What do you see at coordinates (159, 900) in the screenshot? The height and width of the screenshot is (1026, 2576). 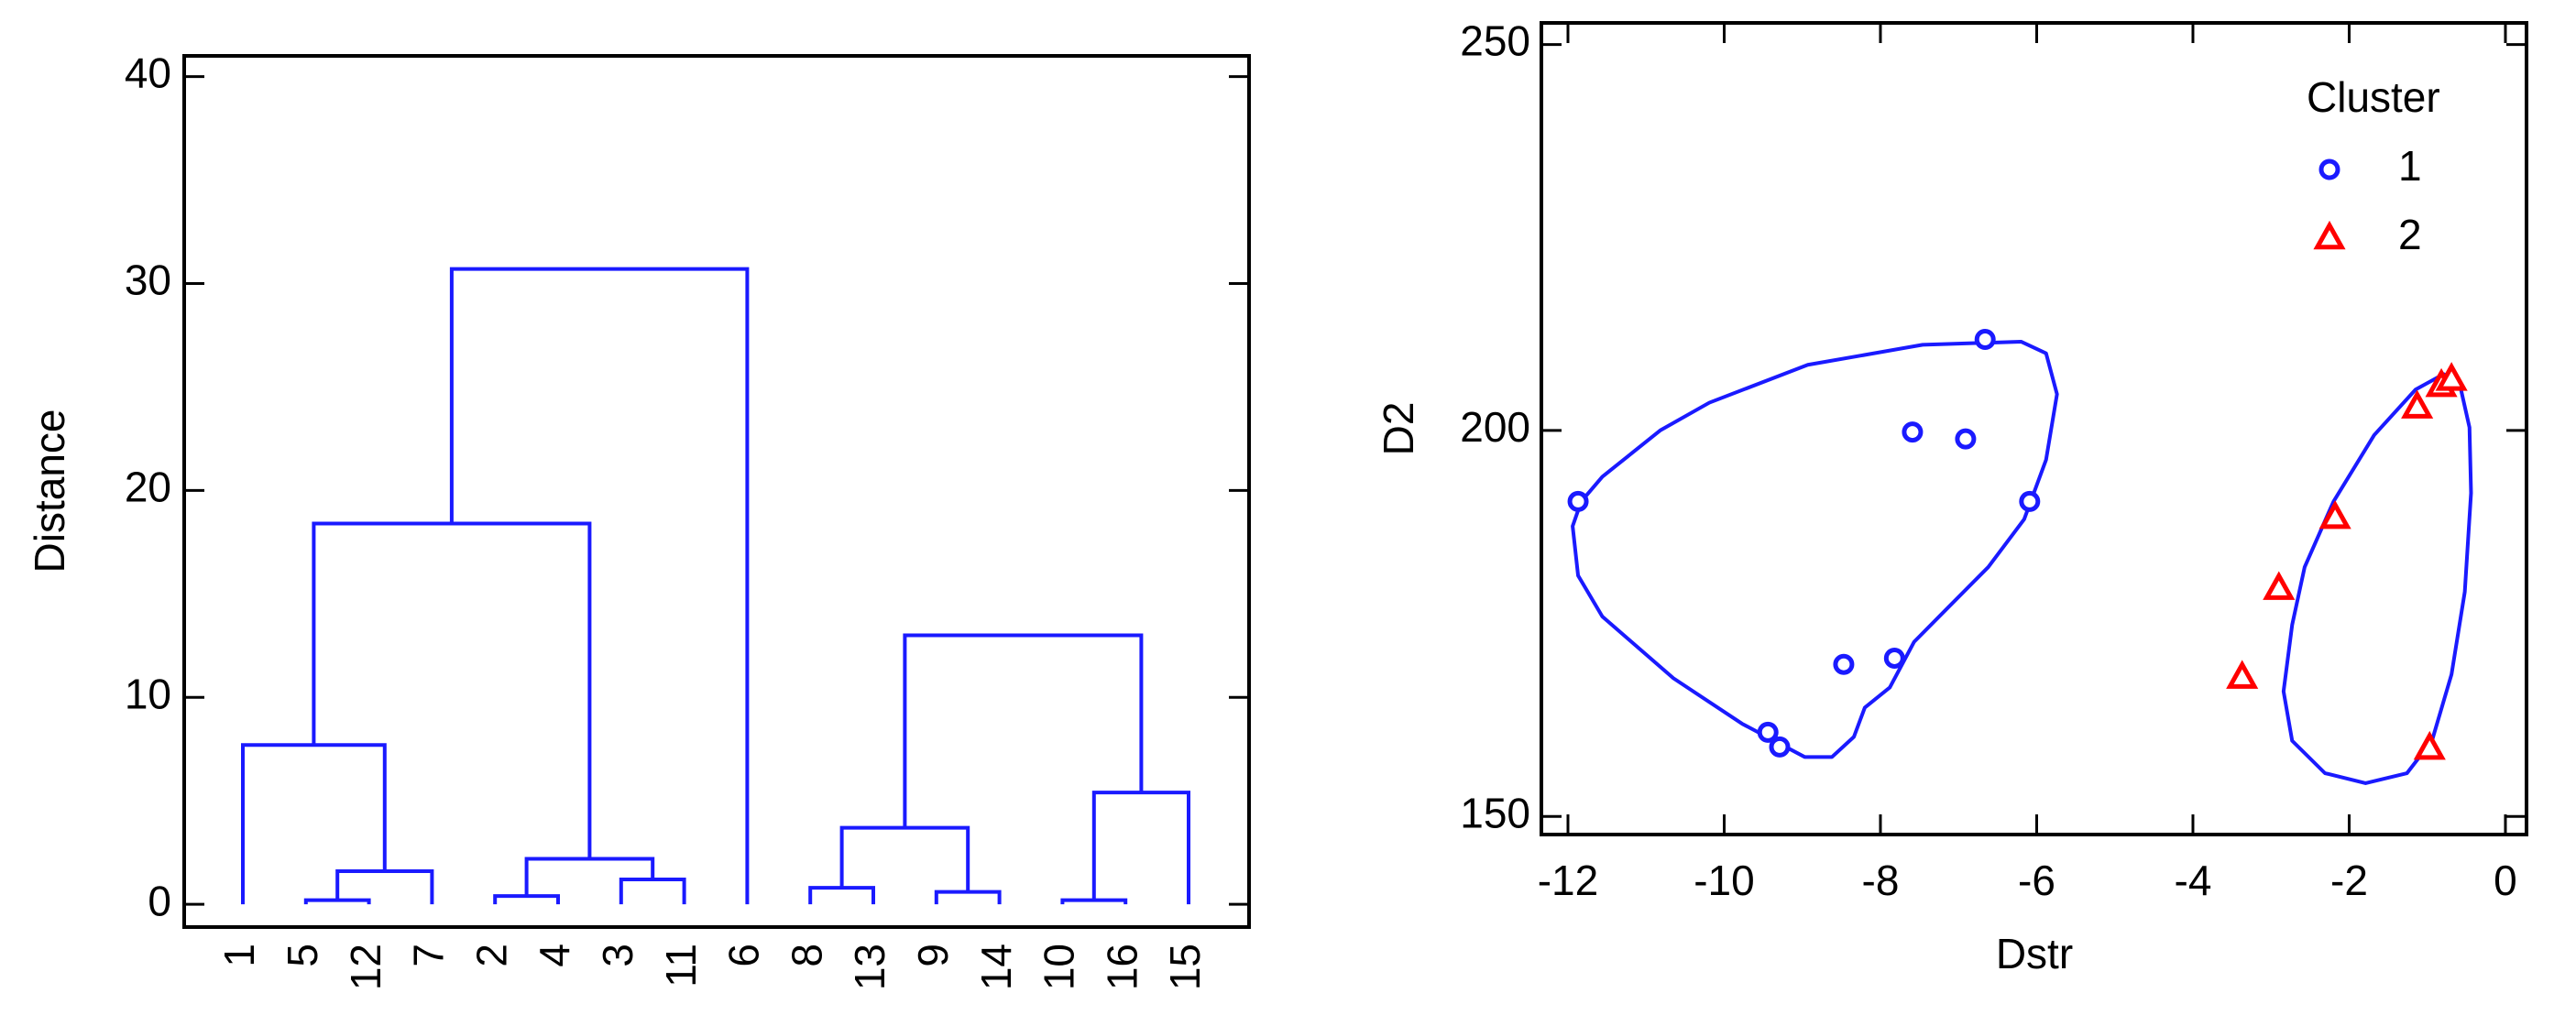 I see `y-tick-label: 0` at bounding box center [159, 900].